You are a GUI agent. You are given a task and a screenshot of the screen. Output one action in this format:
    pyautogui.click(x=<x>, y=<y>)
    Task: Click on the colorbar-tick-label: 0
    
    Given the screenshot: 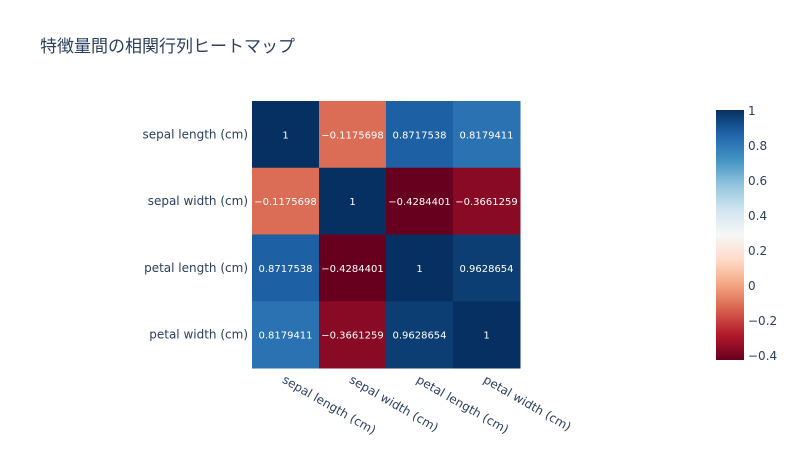 What is the action you would take?
    pyautogui.click(x=752, y=286)
    